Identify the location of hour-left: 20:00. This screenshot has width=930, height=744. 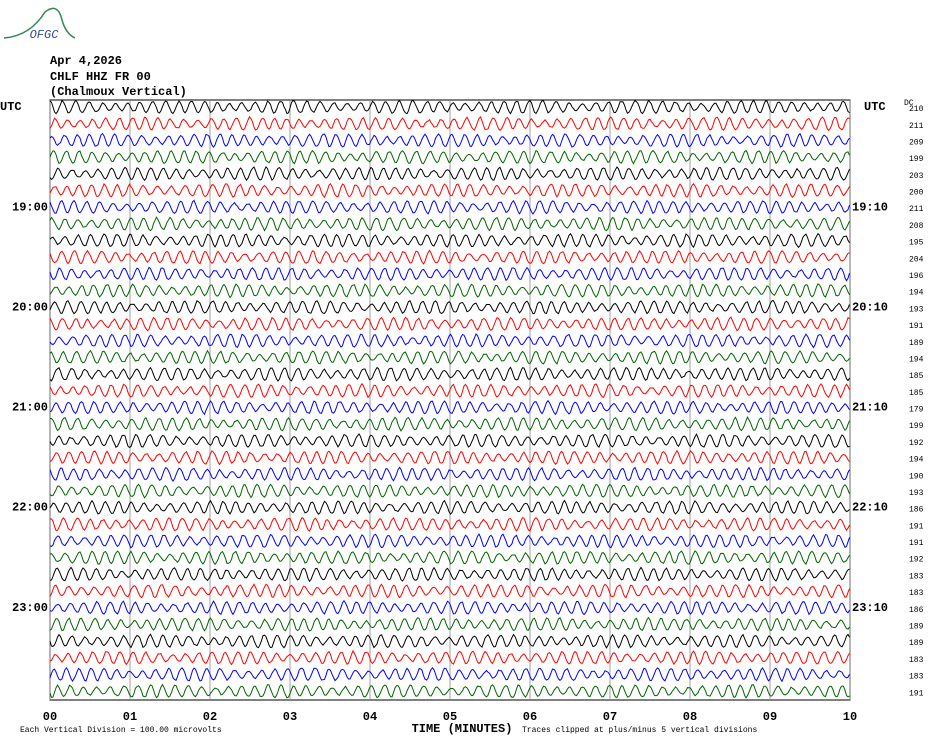
(30, 307).